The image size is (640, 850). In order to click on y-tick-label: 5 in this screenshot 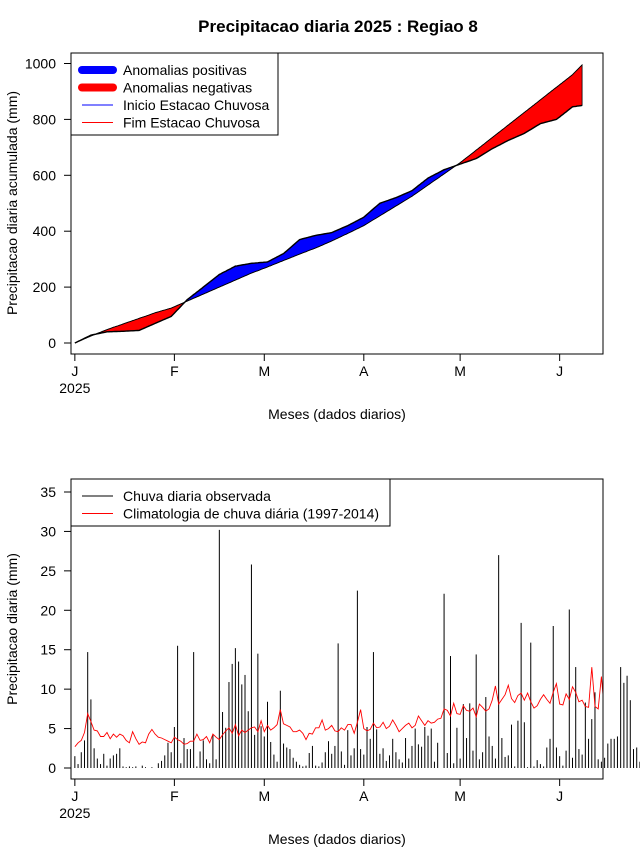, I will do `click(52, 729)`.